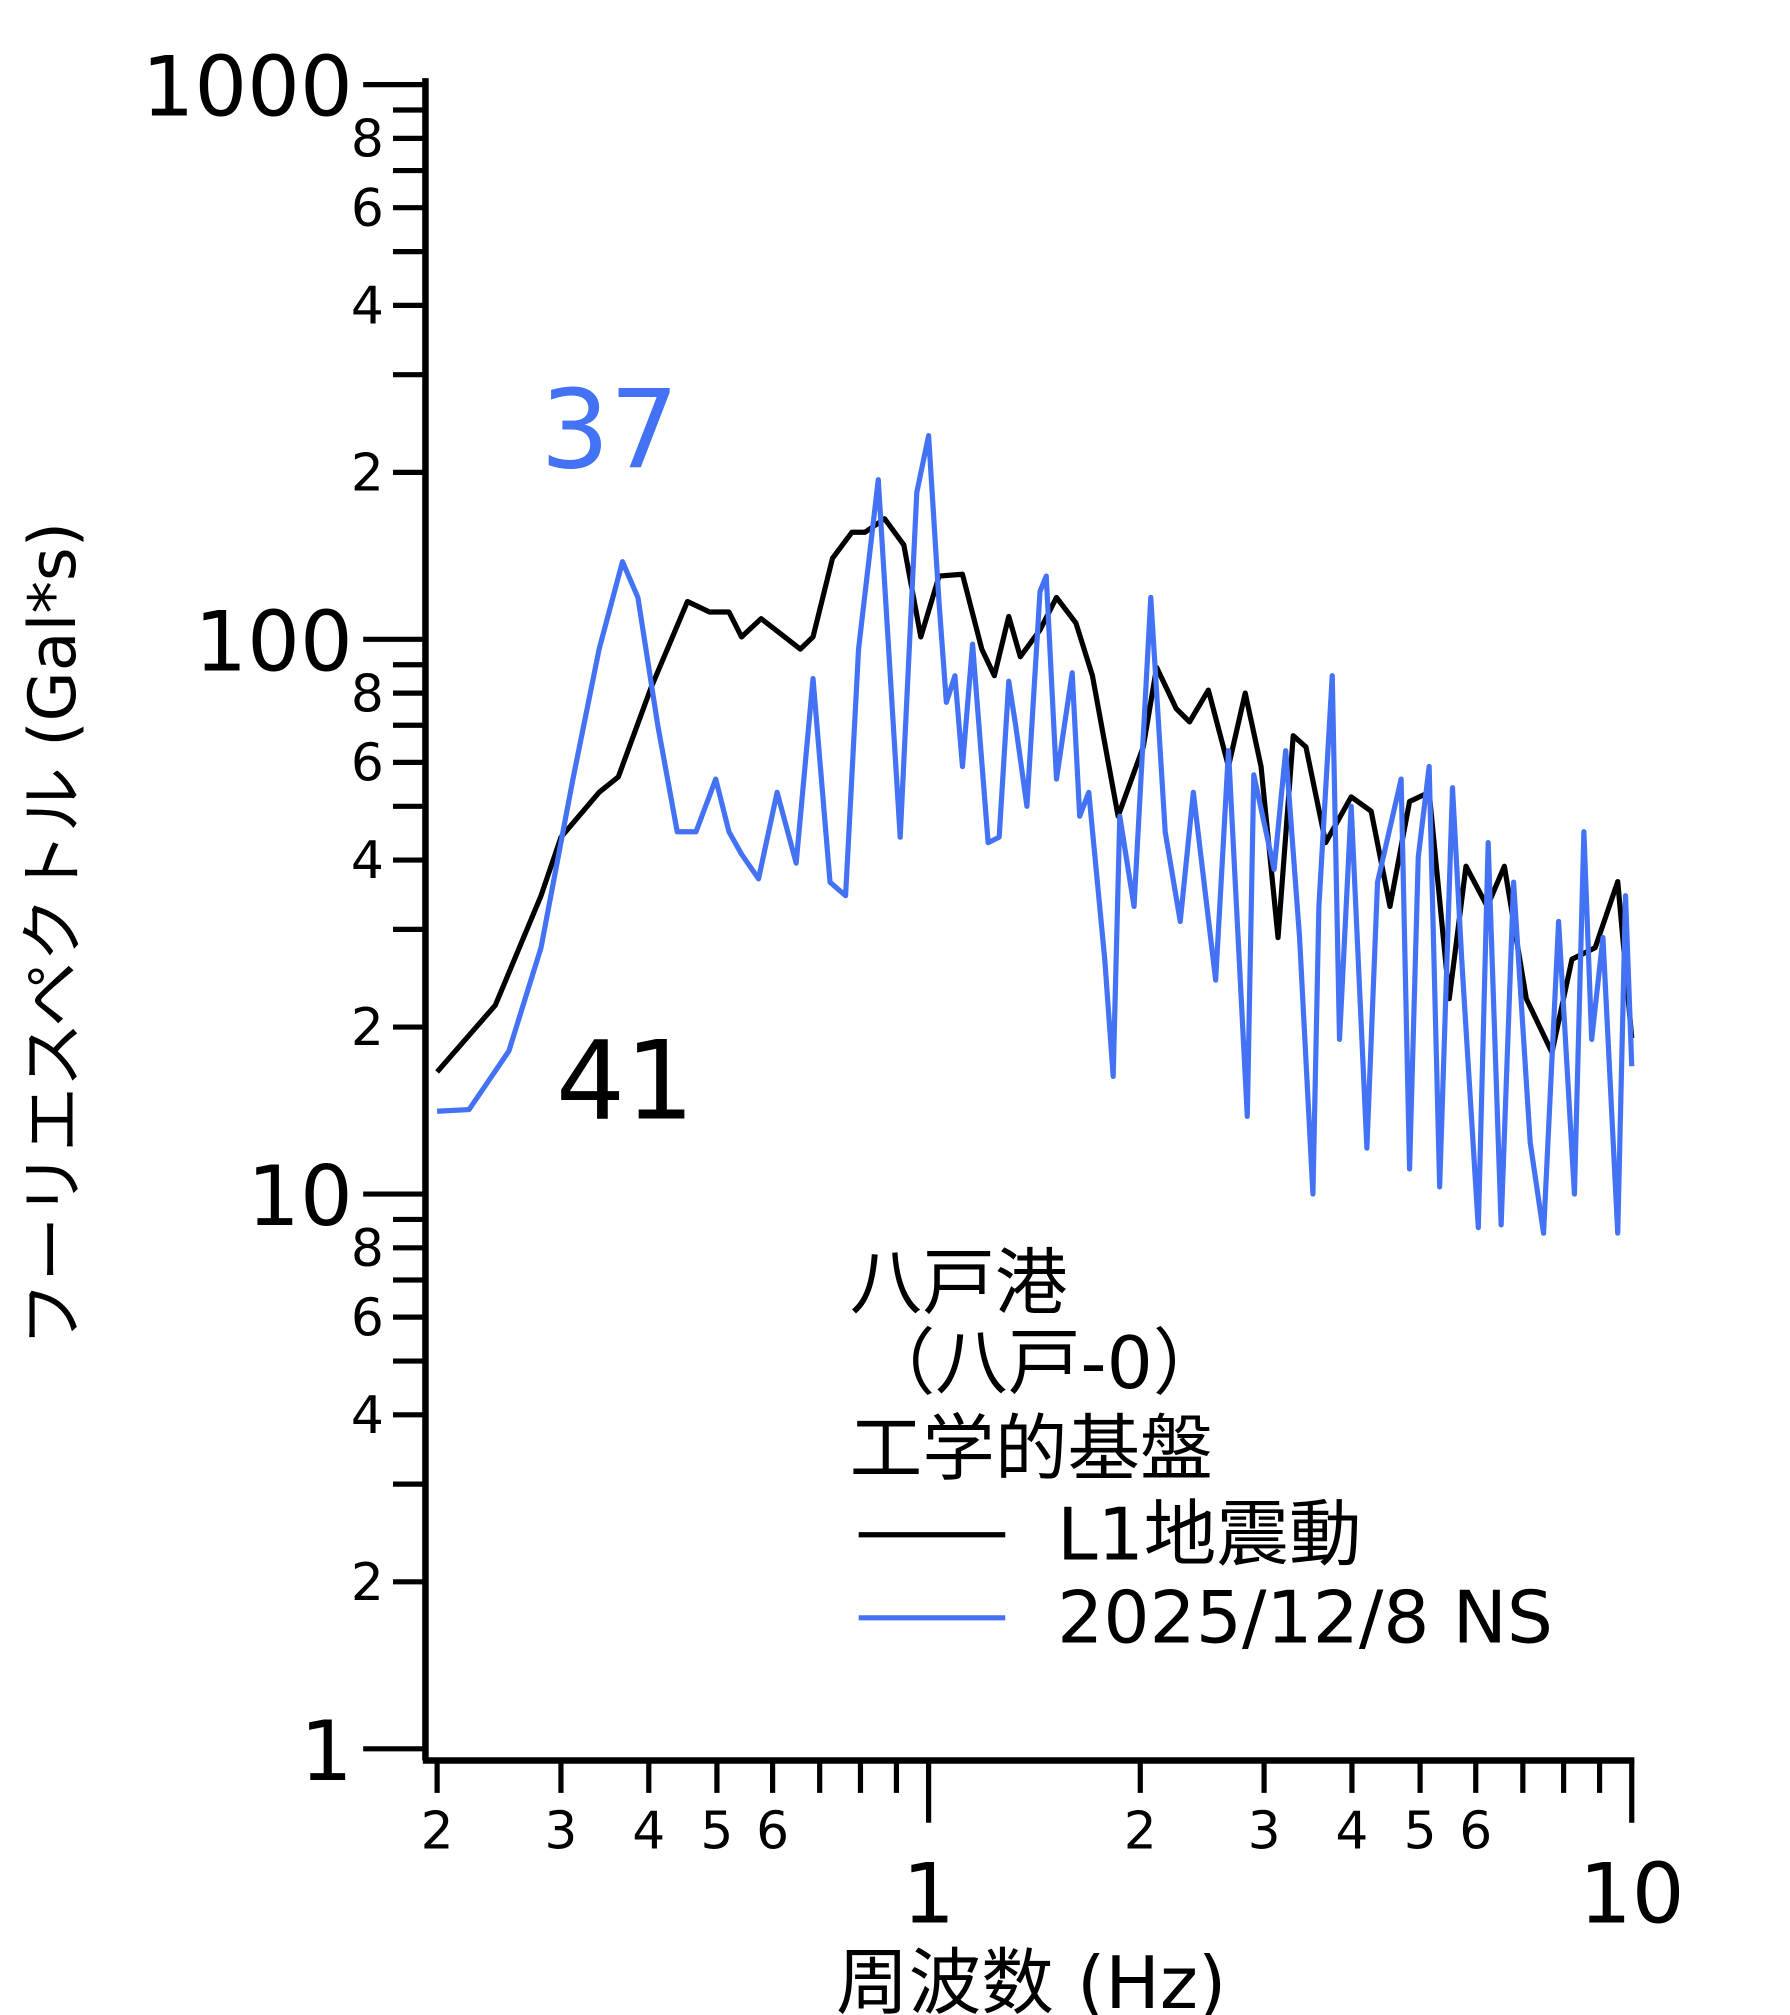 This screenshot has height=2015, width=1790. I want to click on legend: 八戸港 （八戸-0） 工学的基盤 L1地震動 2025/12/8 NS, so click(1201, 1451).